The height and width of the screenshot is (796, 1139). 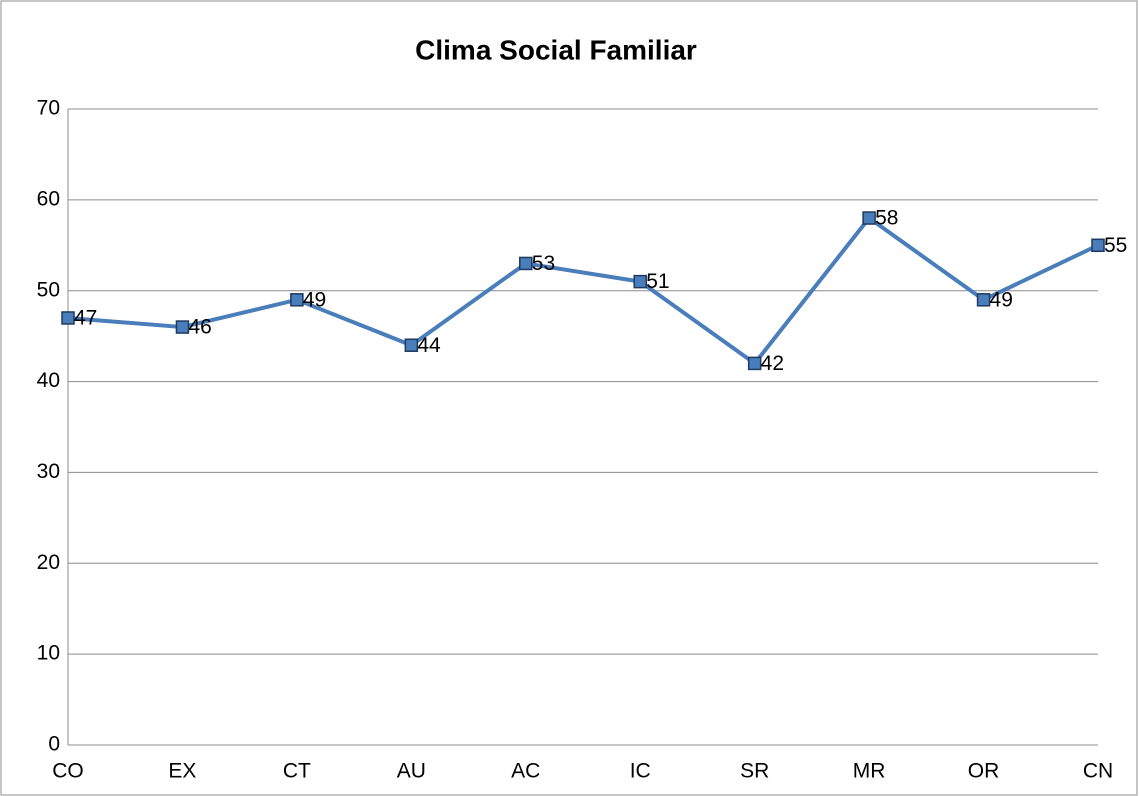 What do you see at coordinates (297, 771) in the screenshot?
I see `x-tick-label: CT` at bounding box center [297, 771].